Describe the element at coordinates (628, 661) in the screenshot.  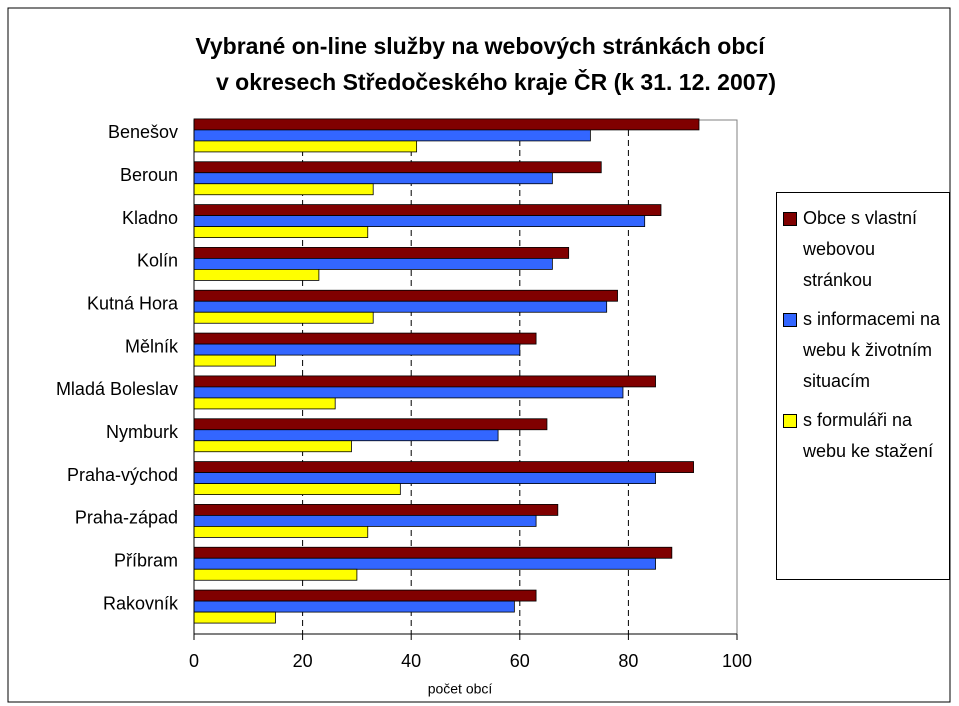
I see `x-tick-label: 80` at that location.